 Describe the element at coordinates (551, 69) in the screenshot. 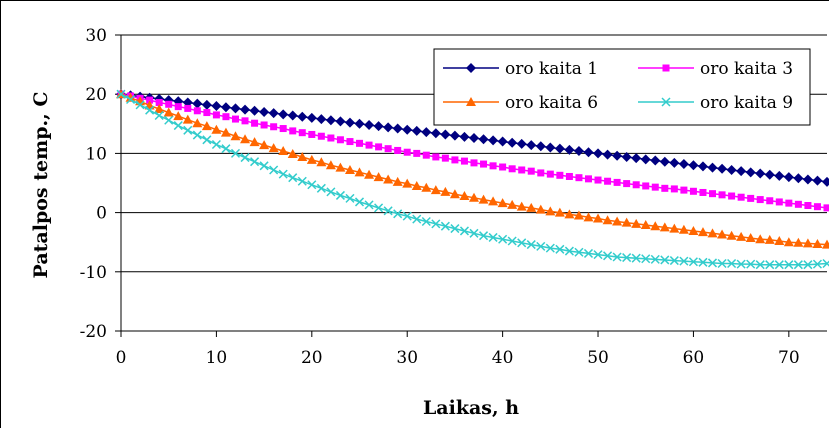

I see `legend-label: oro kaita 1` at that location.